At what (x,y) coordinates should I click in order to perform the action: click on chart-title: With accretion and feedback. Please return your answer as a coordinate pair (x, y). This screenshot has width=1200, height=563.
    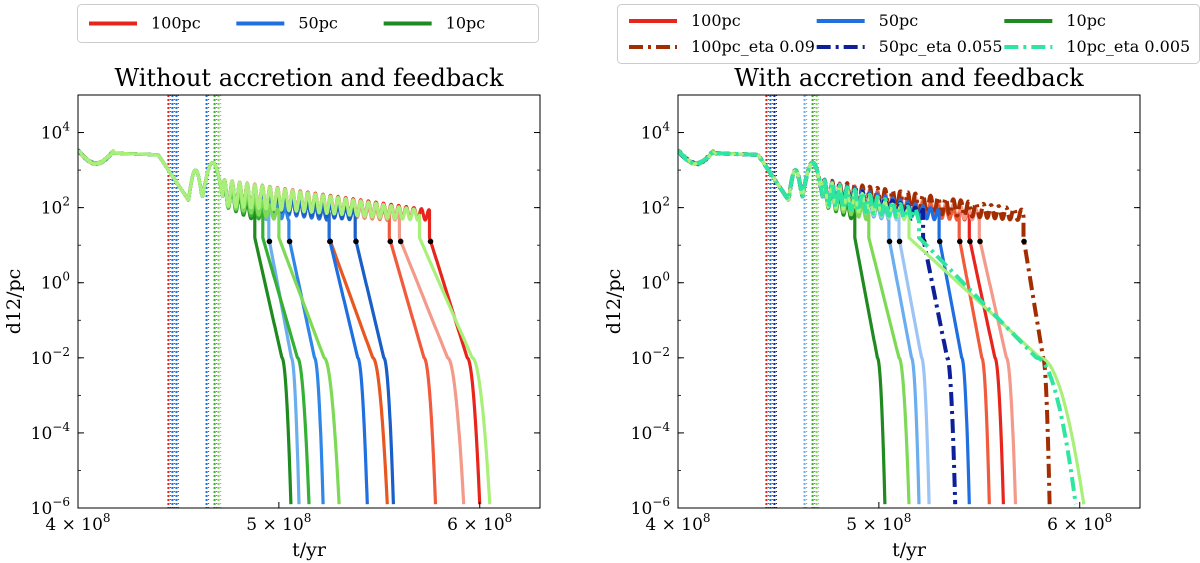
    Looking at the image, I should click on (909, 78).